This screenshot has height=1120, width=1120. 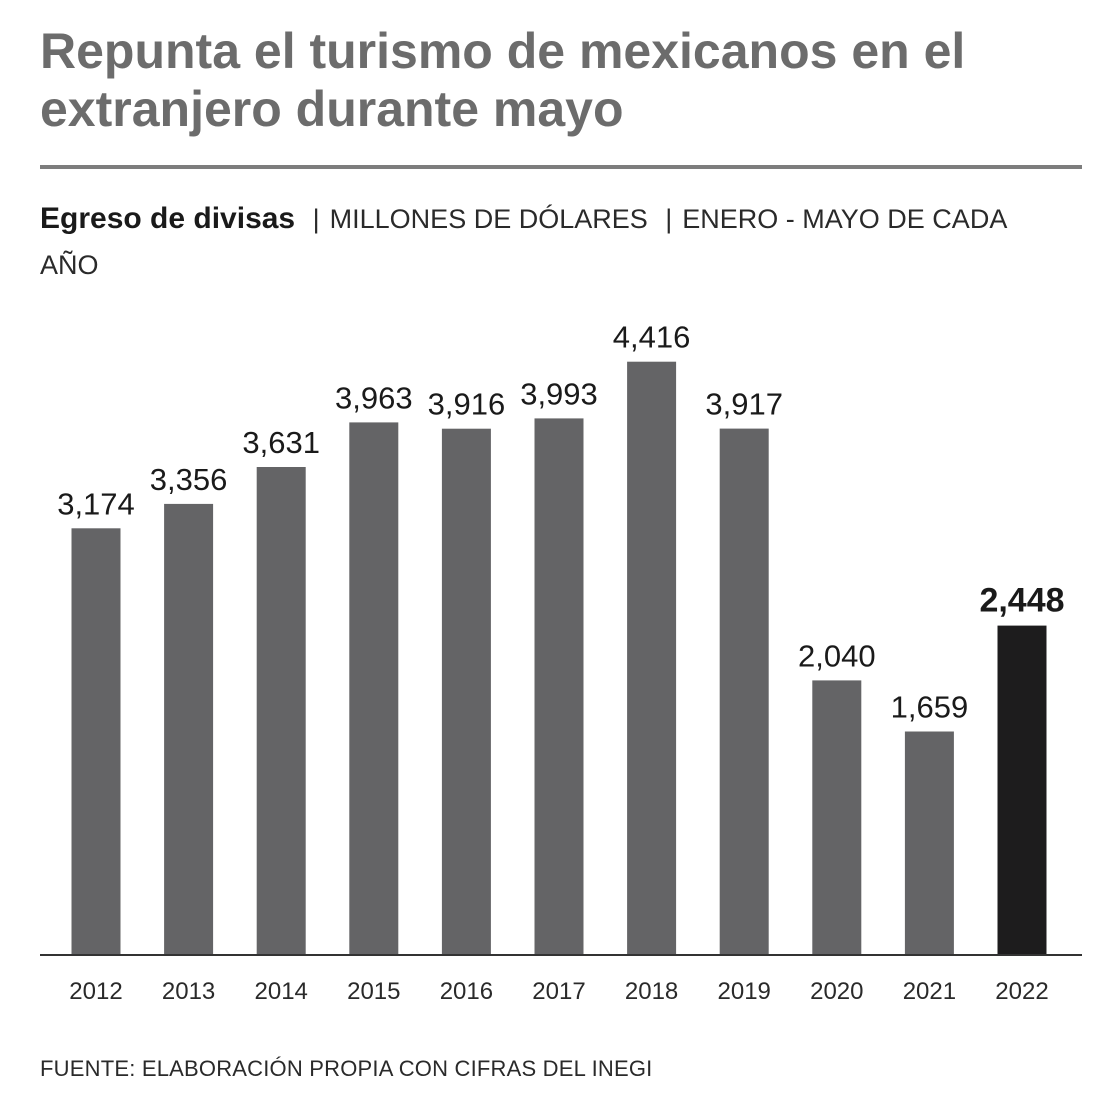 What do you see at coordinates (559, 686) in the screenshot?
I see `bar-2017` at bounding box center [559, 686].